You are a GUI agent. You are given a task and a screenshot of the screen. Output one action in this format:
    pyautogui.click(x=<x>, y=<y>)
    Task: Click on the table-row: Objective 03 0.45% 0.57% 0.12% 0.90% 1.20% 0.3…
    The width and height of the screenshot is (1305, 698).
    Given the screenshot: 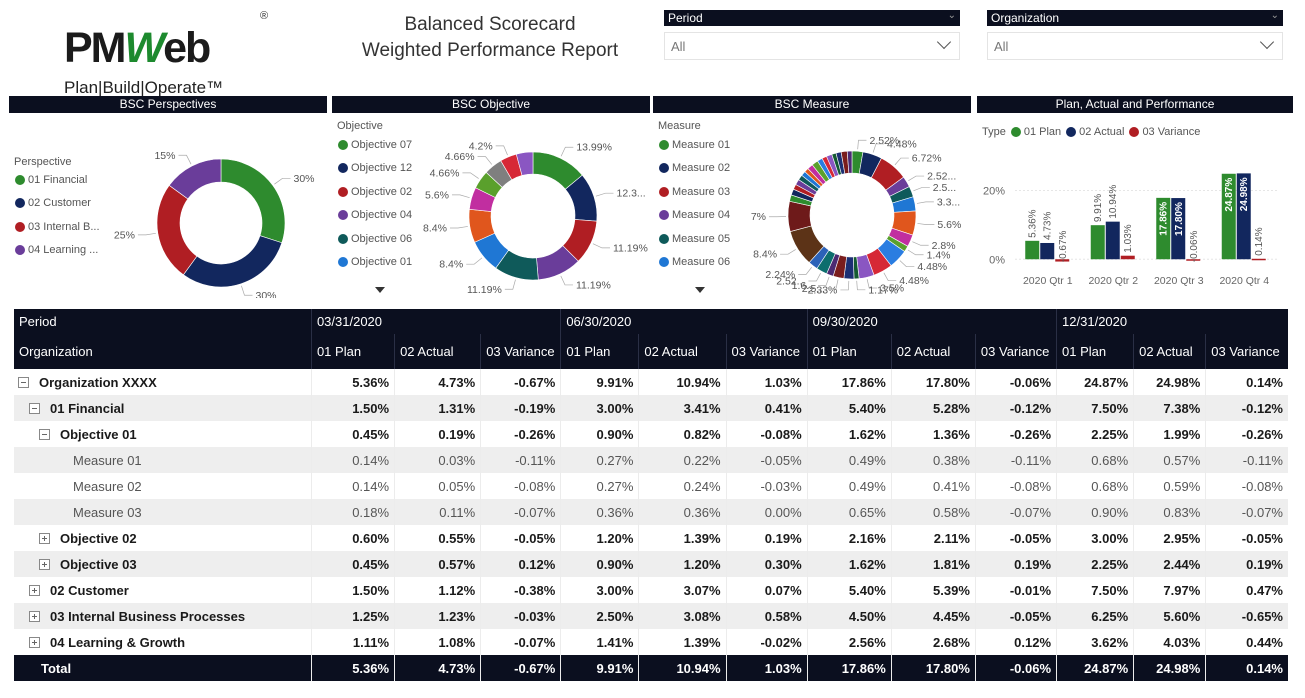 What is the action you would take?
    pyautogui.click(x=651, y=564)
    